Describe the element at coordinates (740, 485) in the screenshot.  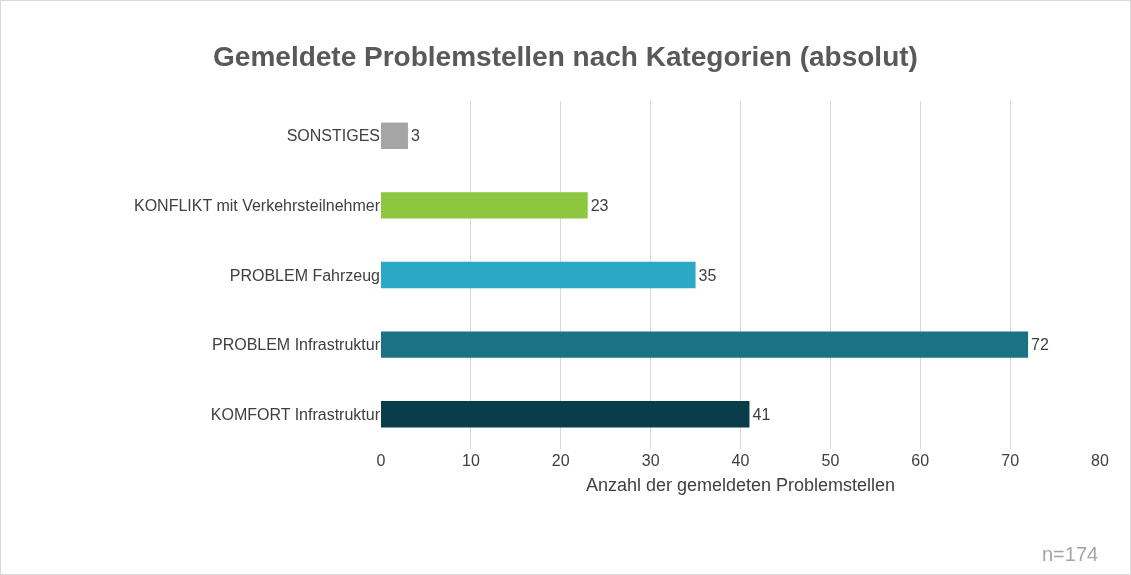
I see `x-axis-title: Anzahl der gemeldeten Problemstellen` at that location.